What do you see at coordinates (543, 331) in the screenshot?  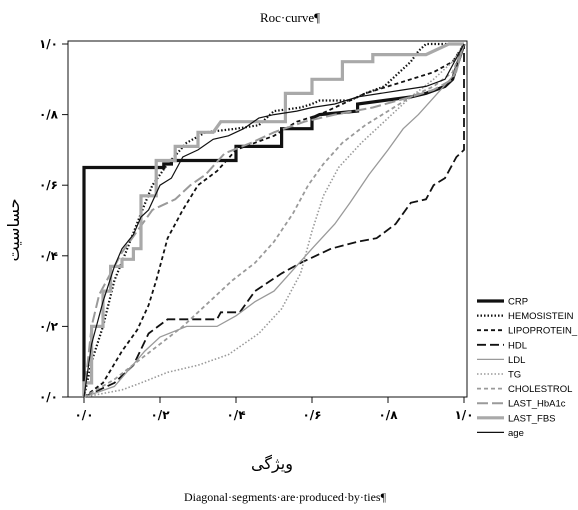 I see `legend-label: LIPOPROTEIN_` at bounding box center [543, 331].